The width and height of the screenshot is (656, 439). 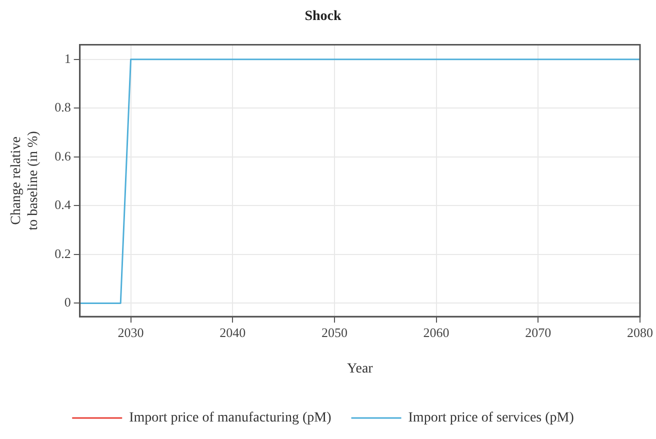 What do you see at coordinates (62, 107) in the screenshot?
I see `y-tick-label: 0.8` at bounding box center [62, 107].